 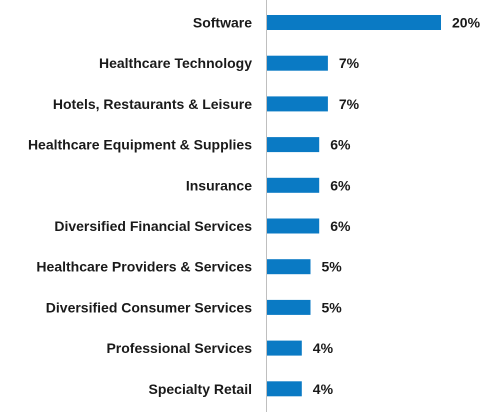 I want to click on value-label-1: 20%, so click(x=466, y=23).